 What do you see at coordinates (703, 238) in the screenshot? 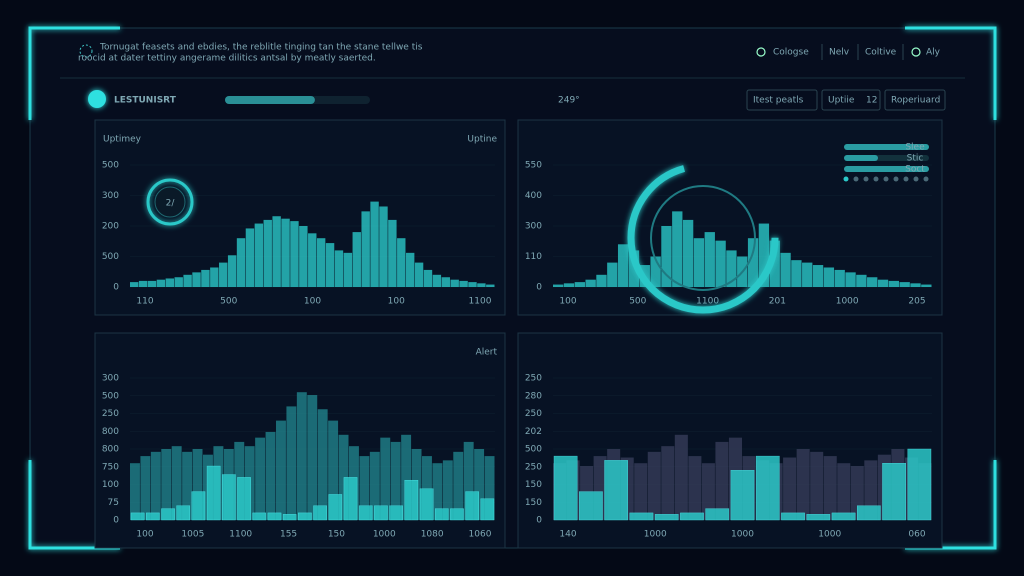
I see `ring` at bounding box center [703, 238].